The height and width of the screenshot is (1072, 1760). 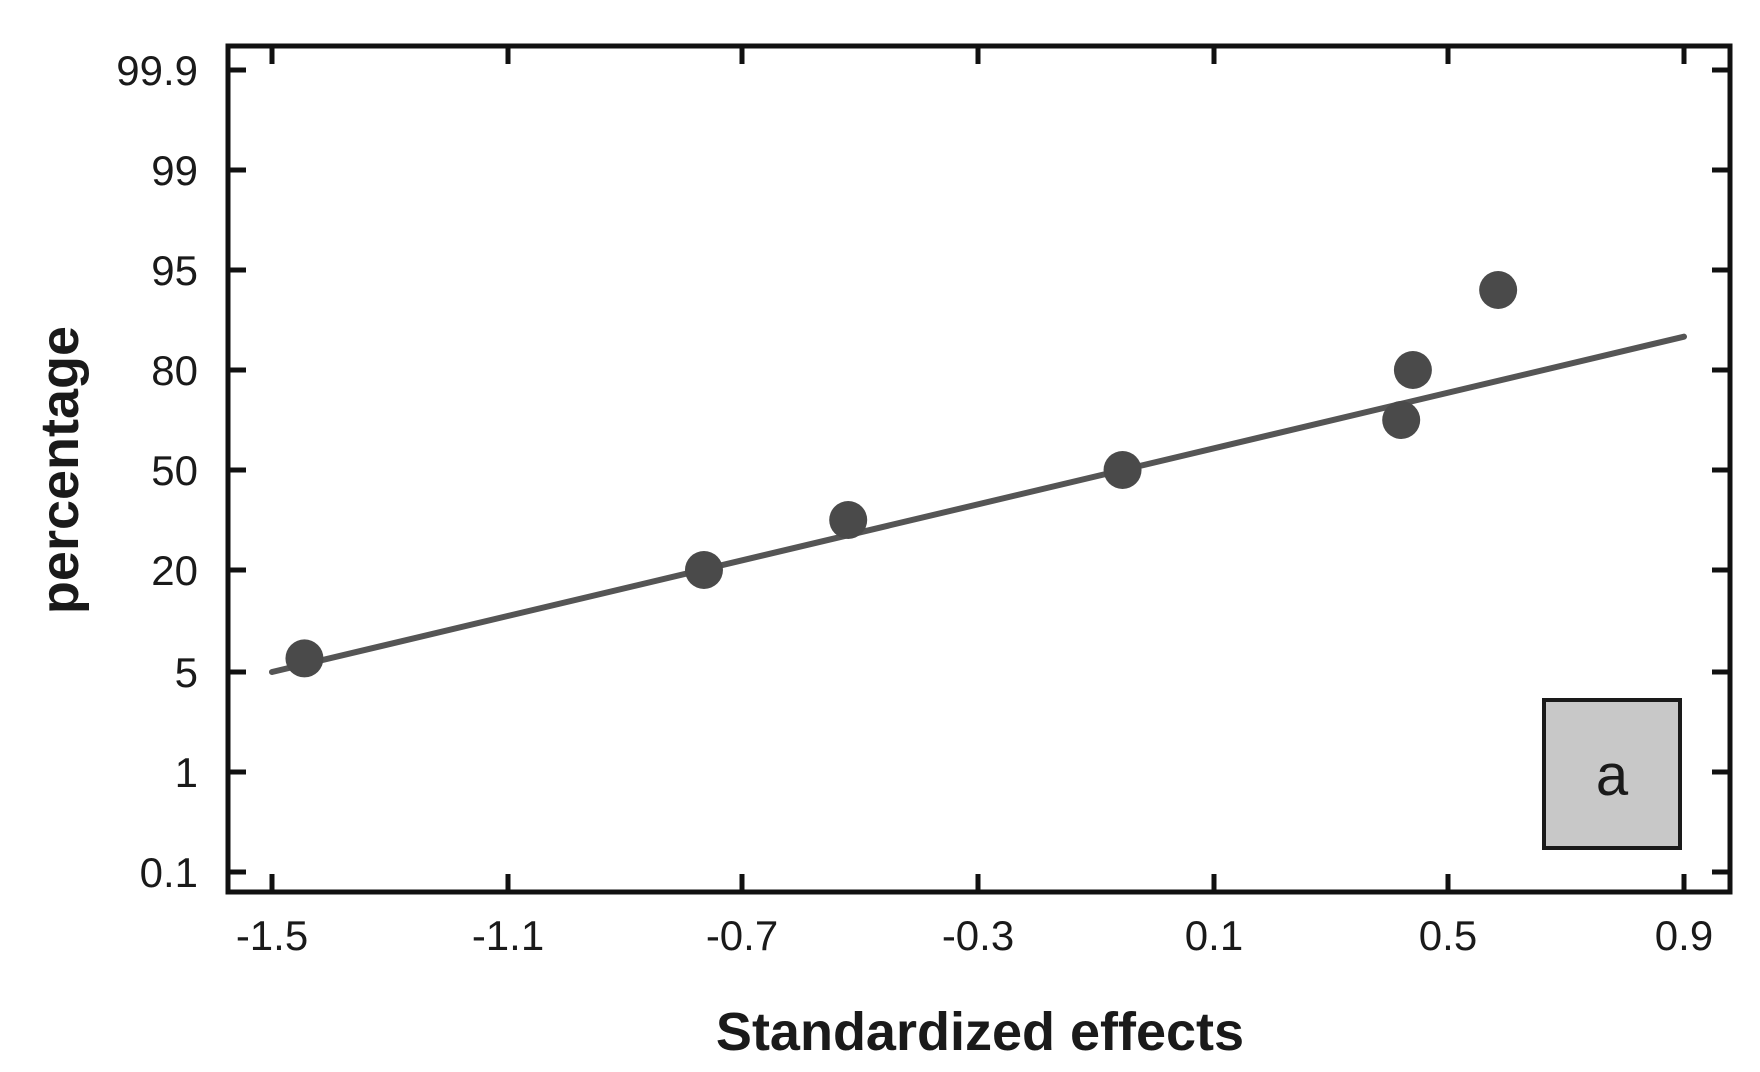 What do you see at coordinates (186, 672) in the screenshot?
I see `y-tick-label: 5` at bounding box center [186, 672].